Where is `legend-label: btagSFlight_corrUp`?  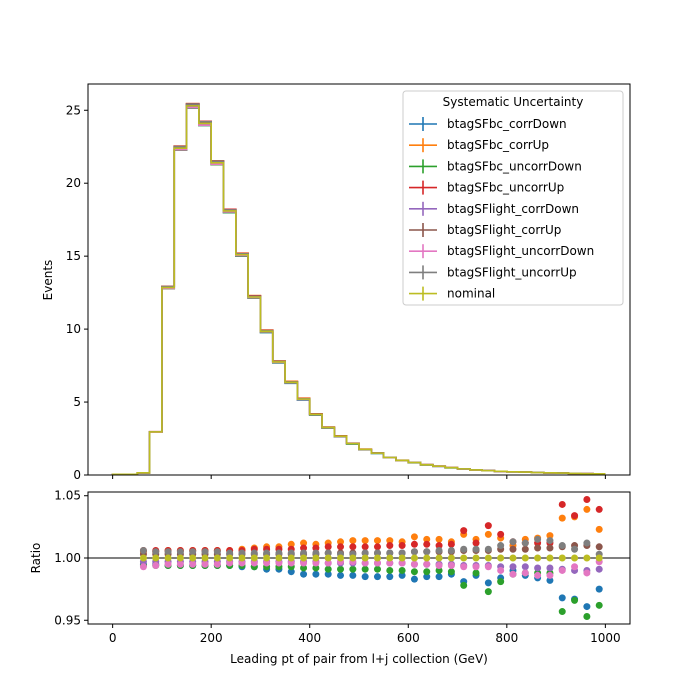
legend-label: btagSFlight_corrUp is located at coordinates (504, 230).